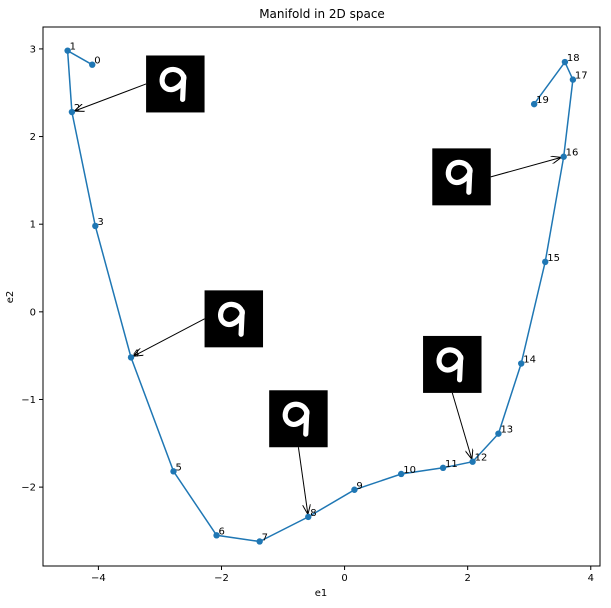 This screenshot has height=608, width=611. What do you see at coordinates (581, 76) in the screenshot?
I see `point-label: 17` at bounding box center [581, 76].